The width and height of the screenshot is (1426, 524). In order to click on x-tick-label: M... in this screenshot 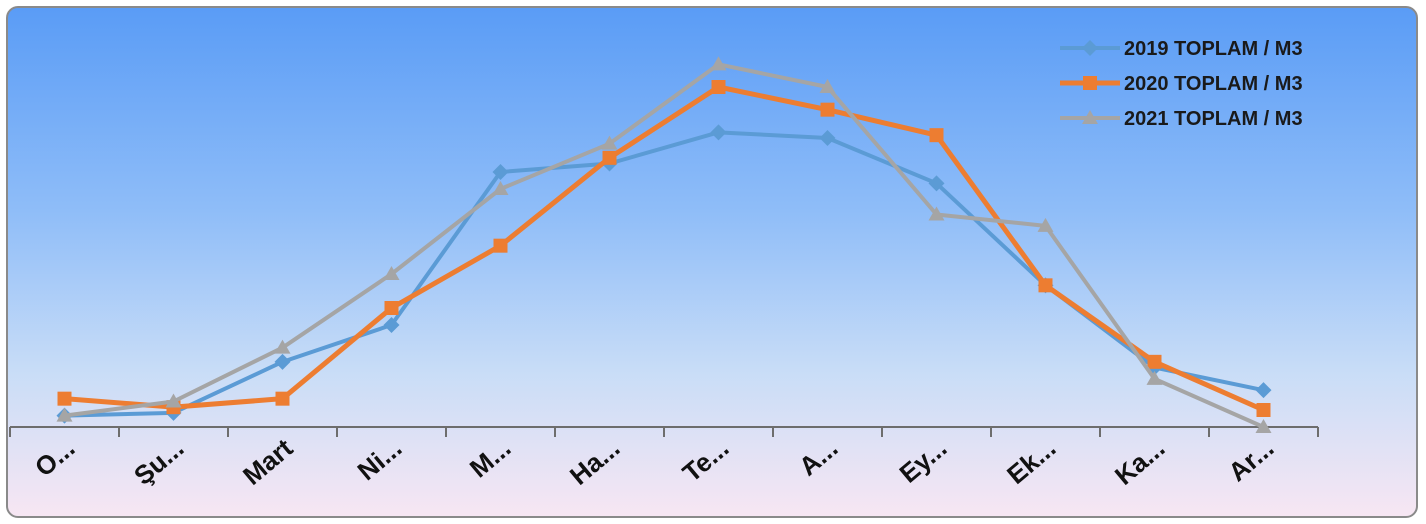, I will do `click(490, 458)`.